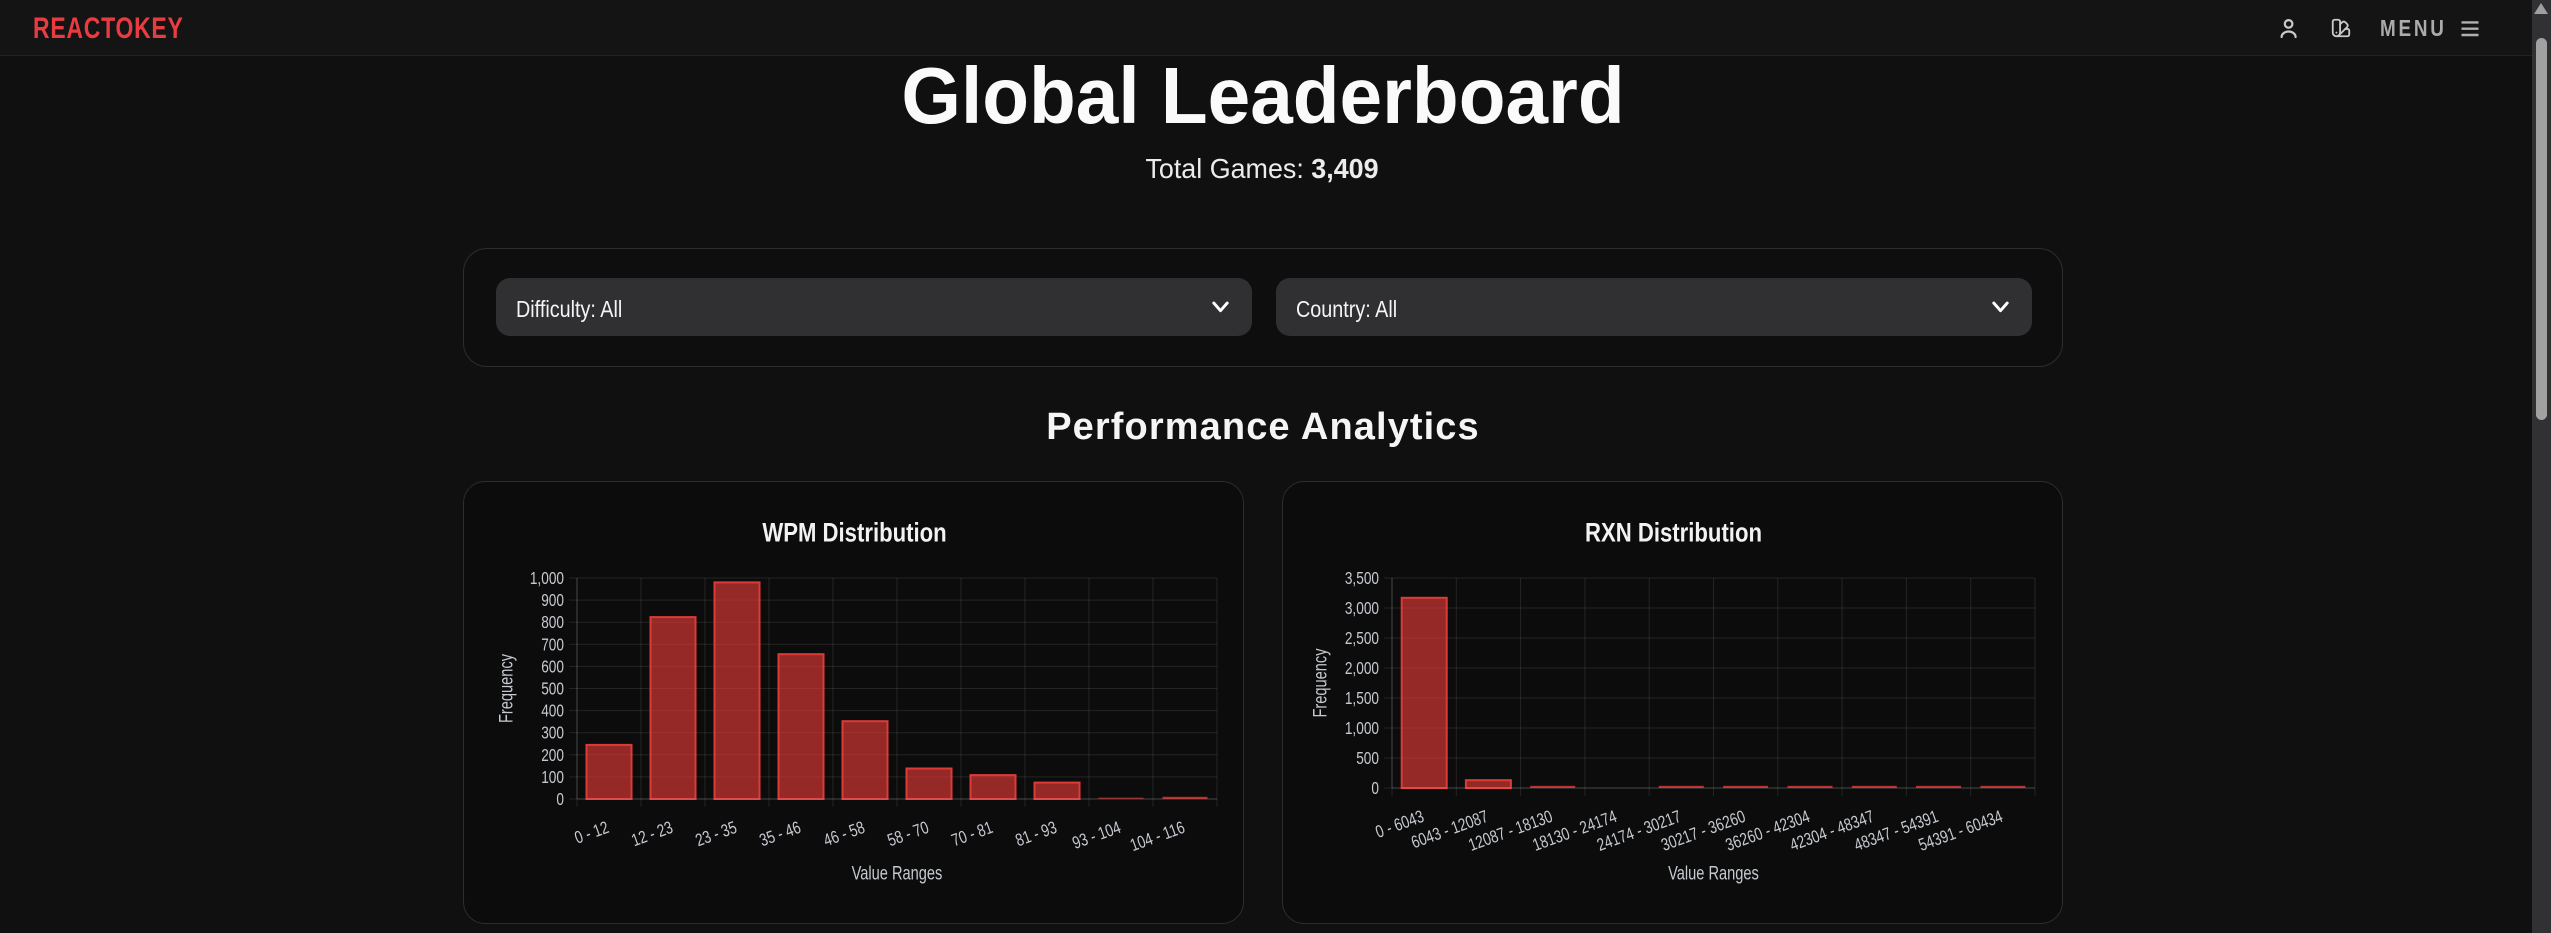 This screenshot has height=933, width=2551. I want to click on svg-text: 600, so click(552, 667).